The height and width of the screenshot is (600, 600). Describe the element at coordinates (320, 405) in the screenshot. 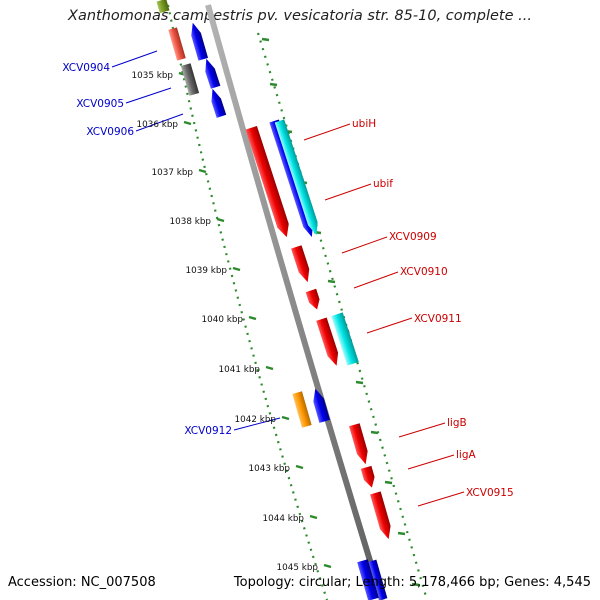

I see `gene-XCV0912` at that location.